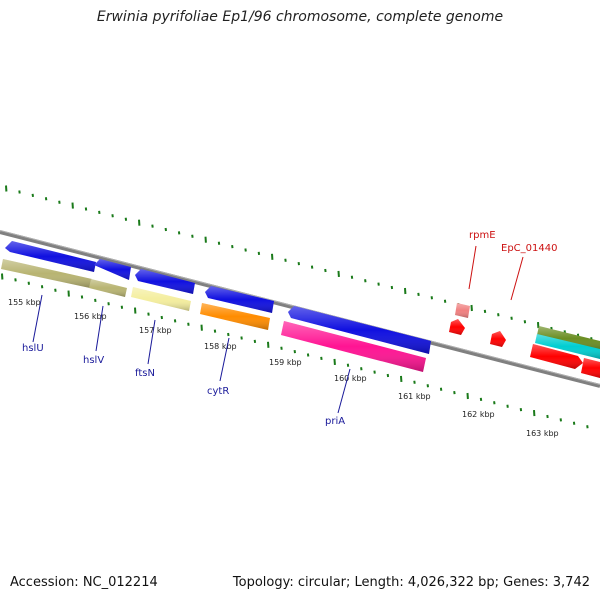 This screenshot has height=600, width=600. What do you see at coordinates (145, 373) in the screenshot?
I see `gene-label-ftsN: ftsN` at bounding box center [145, 373].